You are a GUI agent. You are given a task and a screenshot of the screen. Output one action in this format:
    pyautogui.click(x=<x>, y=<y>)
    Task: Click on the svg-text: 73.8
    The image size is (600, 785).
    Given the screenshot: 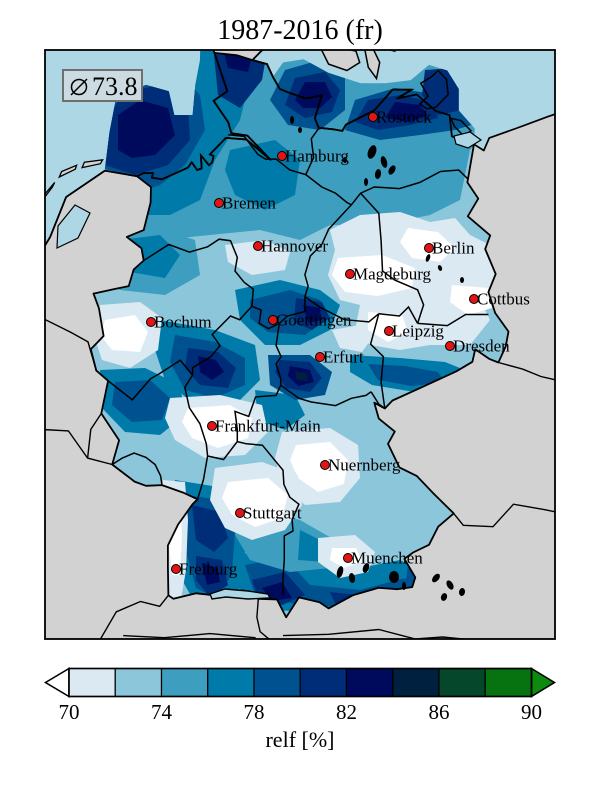 What is the action you would take?
    pyautogui.click(x=115, y=86)
    